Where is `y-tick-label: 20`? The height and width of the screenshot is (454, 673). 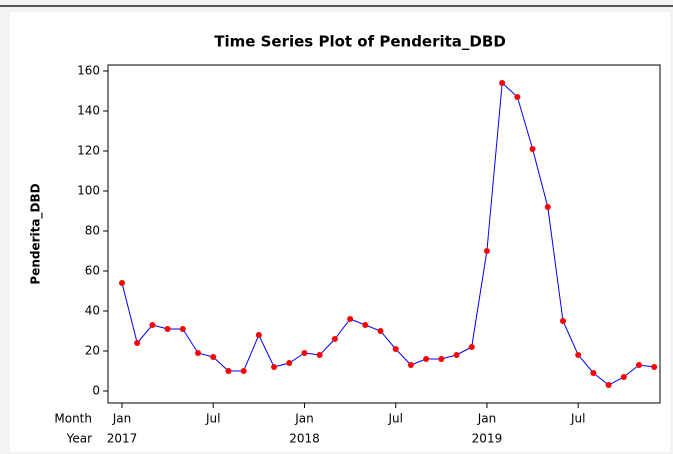
y-tick-label: 20 is located at coordinates (92, 351).